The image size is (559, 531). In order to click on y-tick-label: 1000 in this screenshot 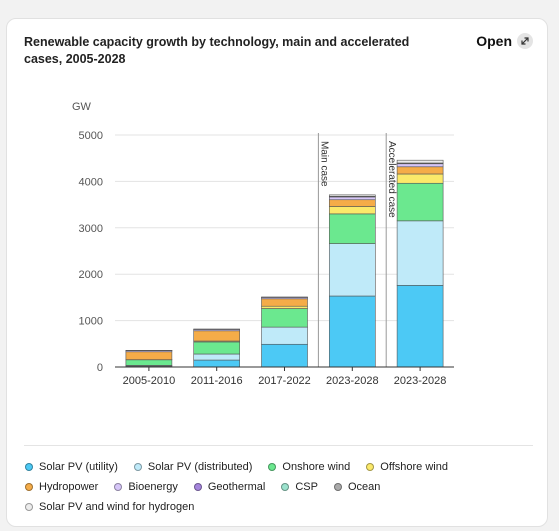, I will do `click(91, 322)`.